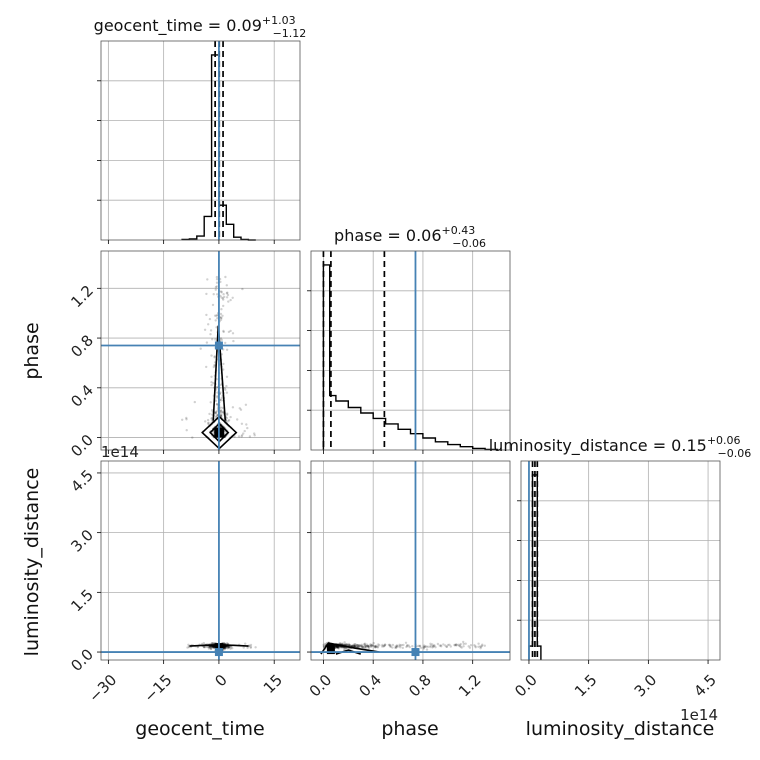 Image resolution: width=760 pixels, height=760 pixels. I want to click on title-phase: phase = 0.06+0.43 −0.06, so click(410, 237).